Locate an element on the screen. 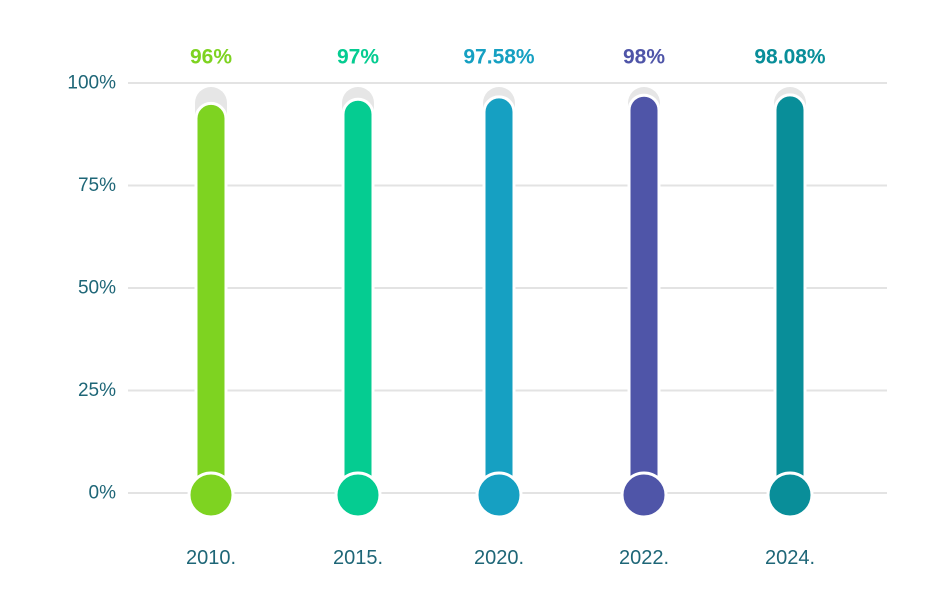  y-axis-ticks: 0% 25% 50% 75% 100% is located at coordinates (91, 288).